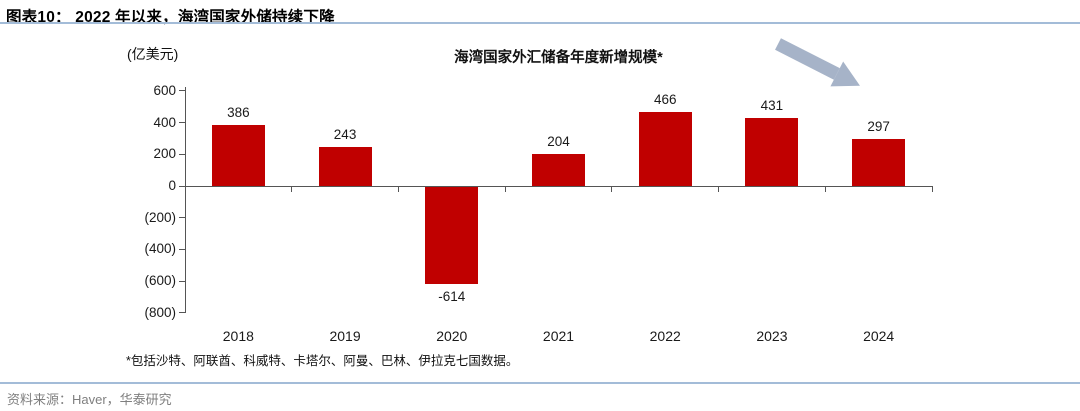  I want to click on x-axis-label: 2022, so click(665, 336).